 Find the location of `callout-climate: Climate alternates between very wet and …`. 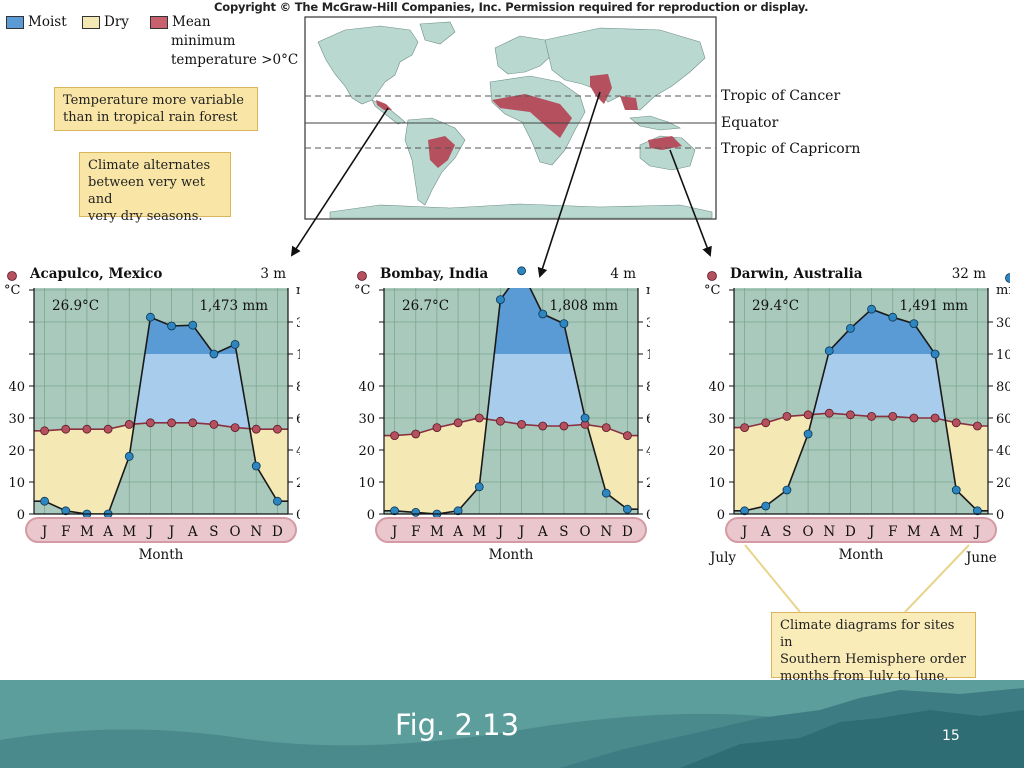

callout-climate: Climate alternates between very wet and … is located at coordinates (155, 188).